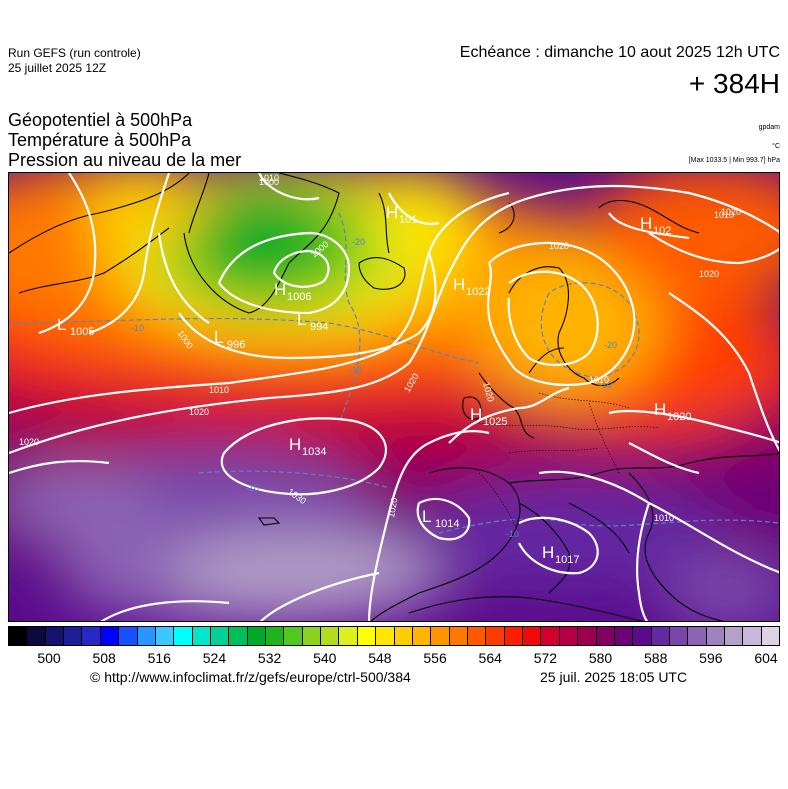 The image size is (788, 789). I want to click on colorbar-tick-label: 540, so click(325, 658).